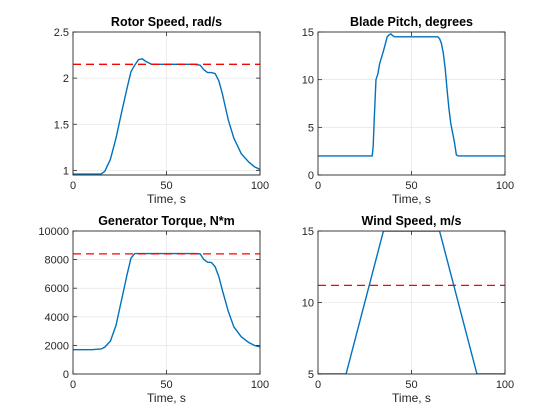 This screenshot has width=560, height=420. I want to click on y-tick-label: 6000, so click(57, 289).